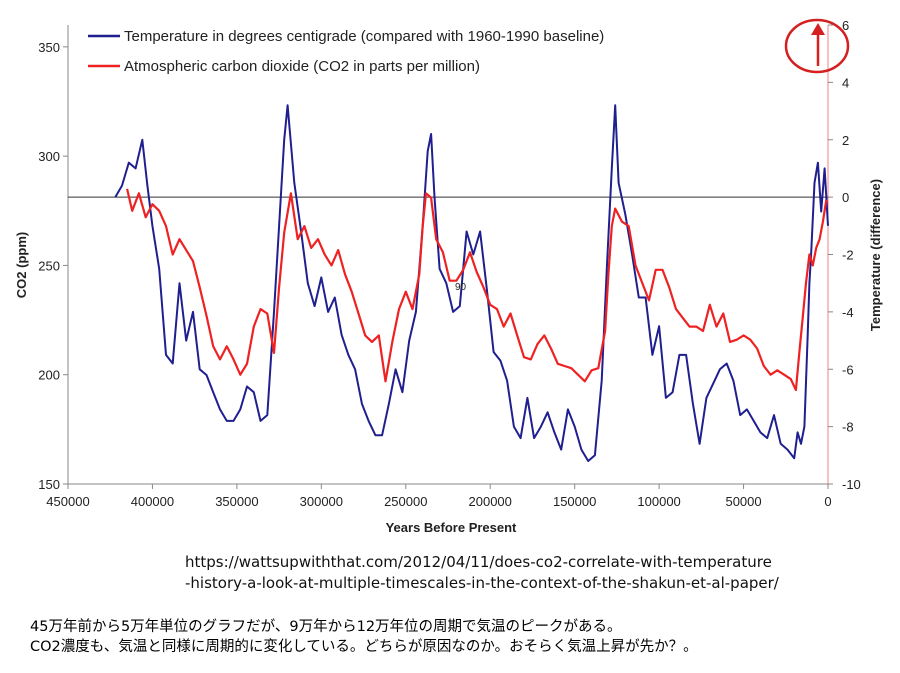 This screenshot has height=673, width=900. Describe the element at coordinates (845, 25) in the screenshot. I see `y-right-tick-label: 6` at that location.